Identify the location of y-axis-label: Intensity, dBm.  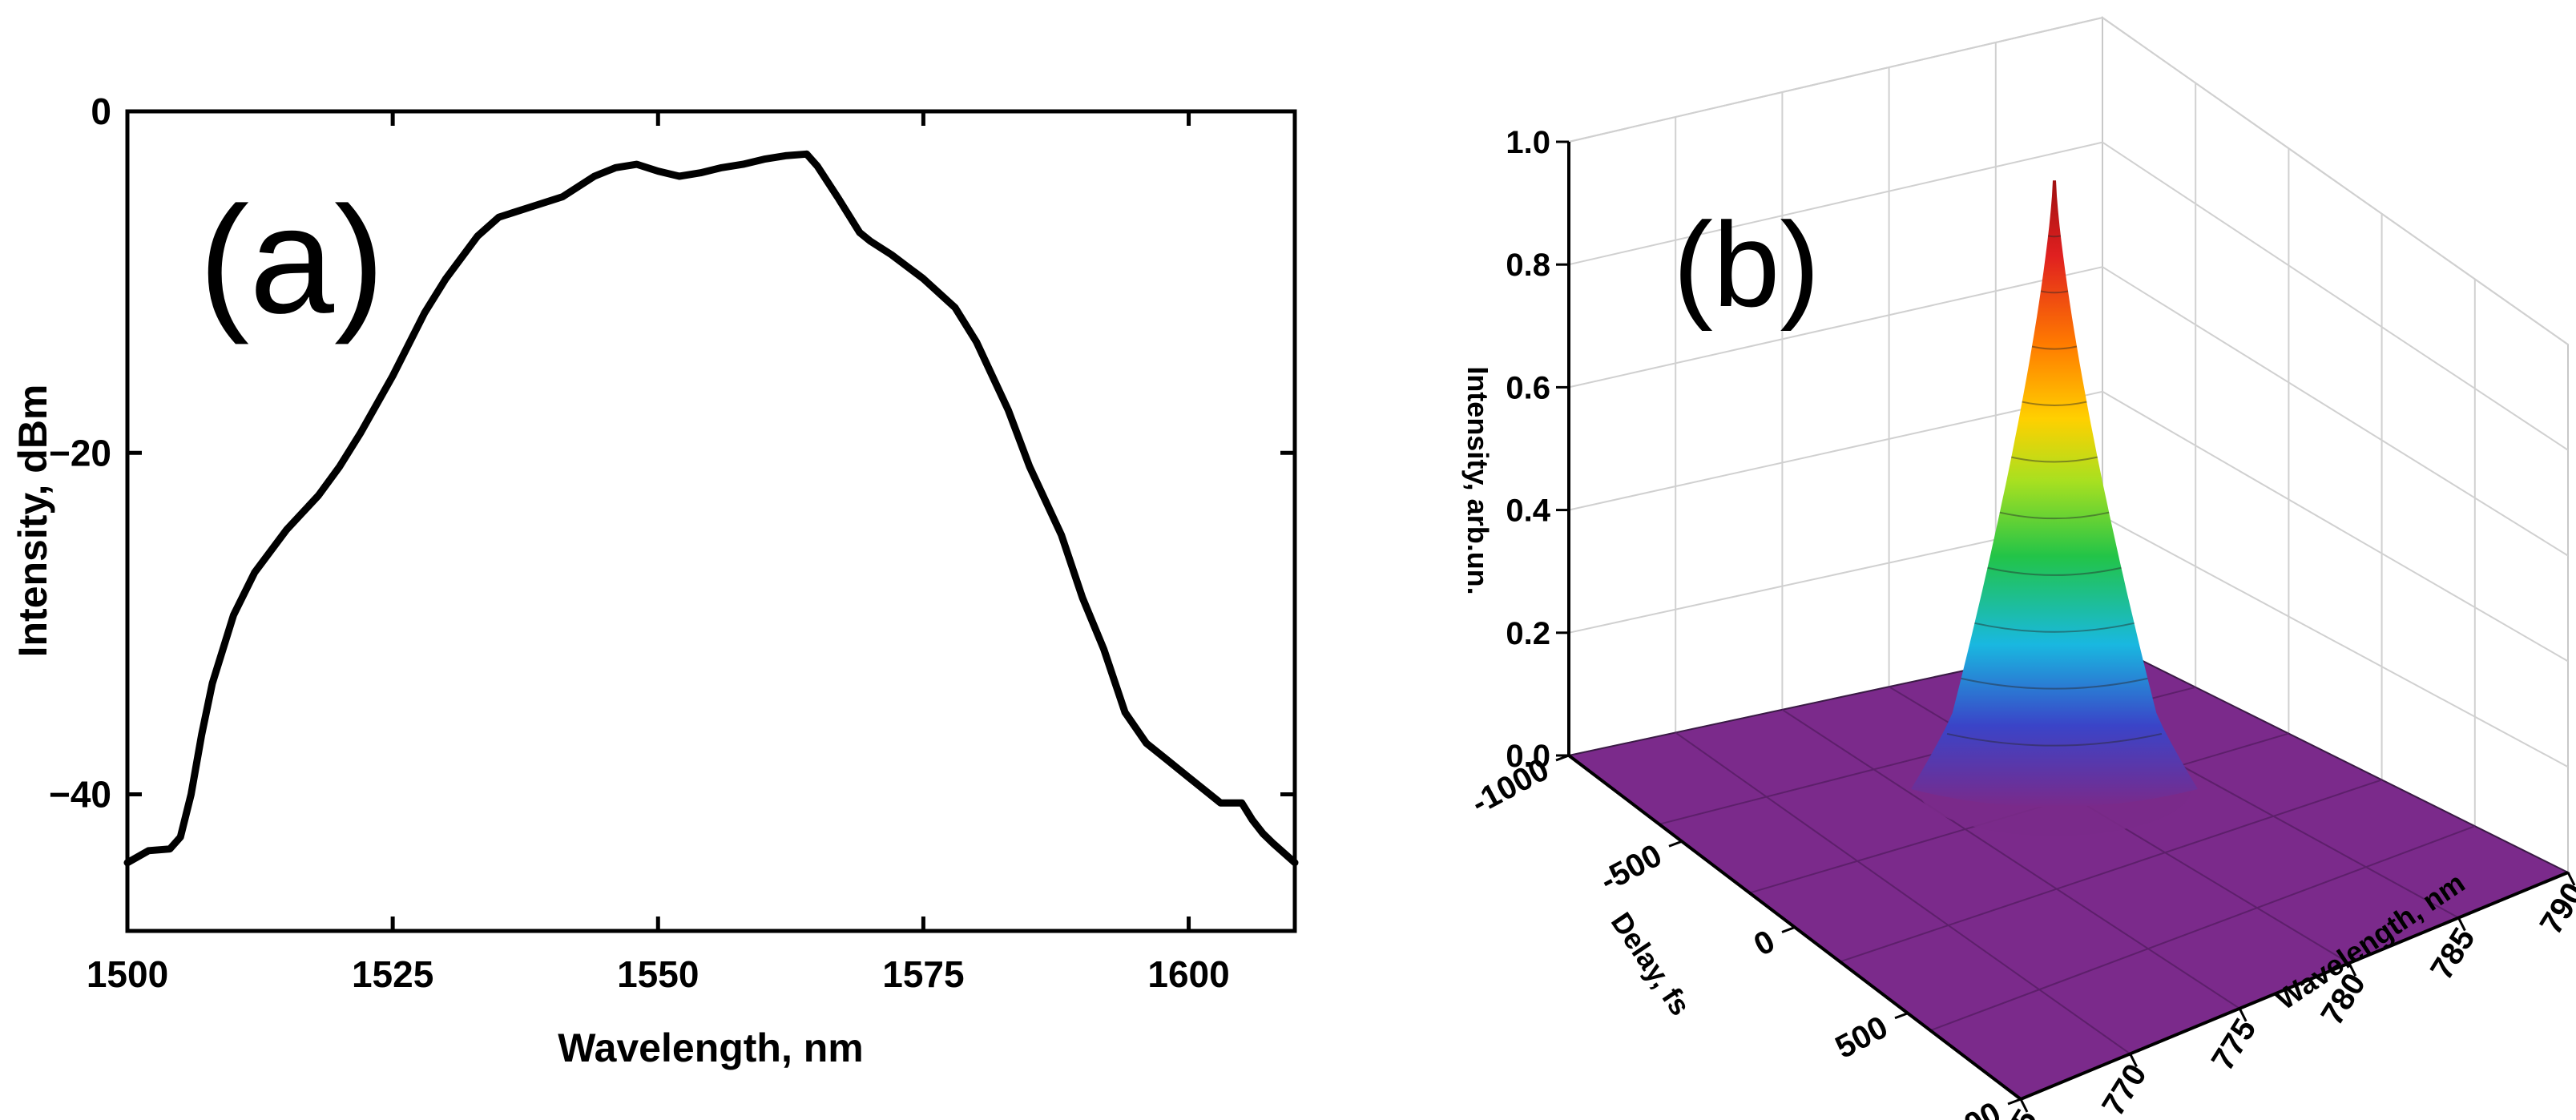
(32, 521).